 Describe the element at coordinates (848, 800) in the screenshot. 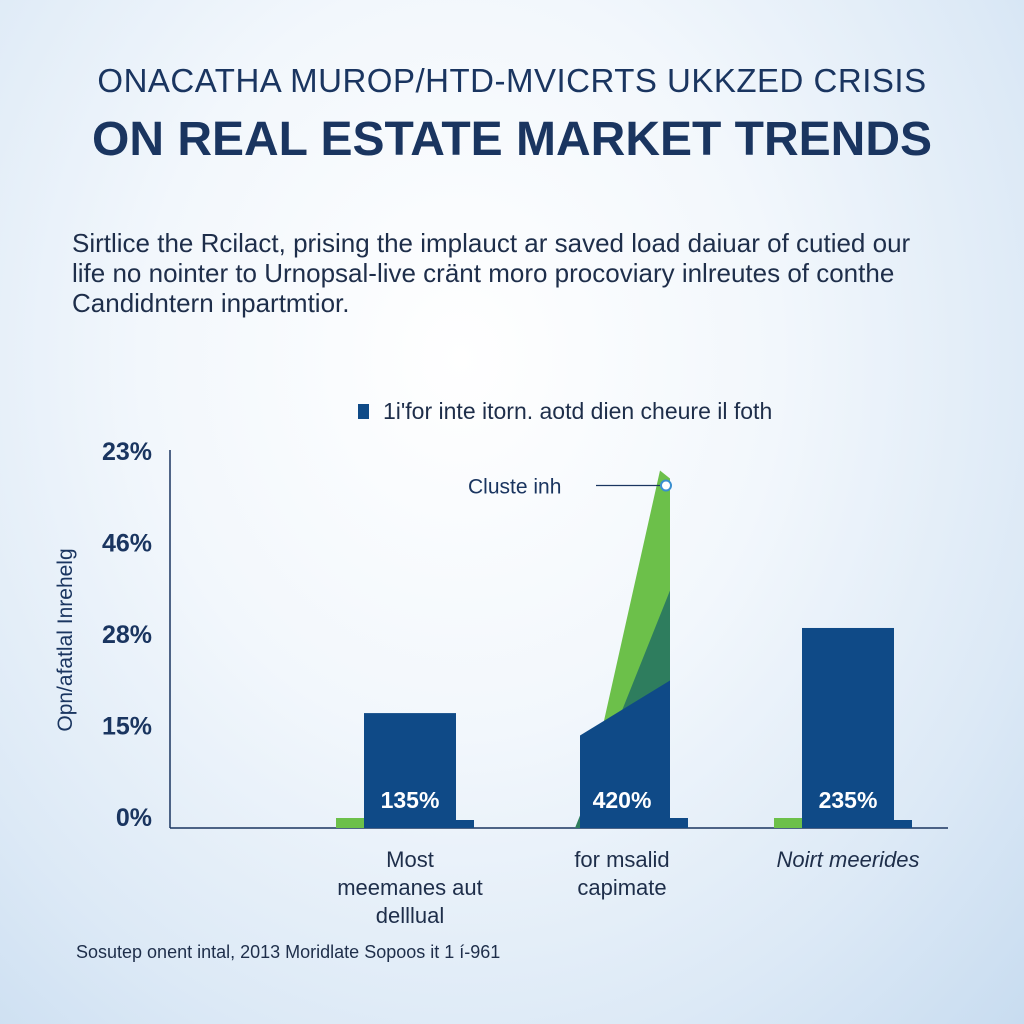

I see `value-label: 235%` at that location.